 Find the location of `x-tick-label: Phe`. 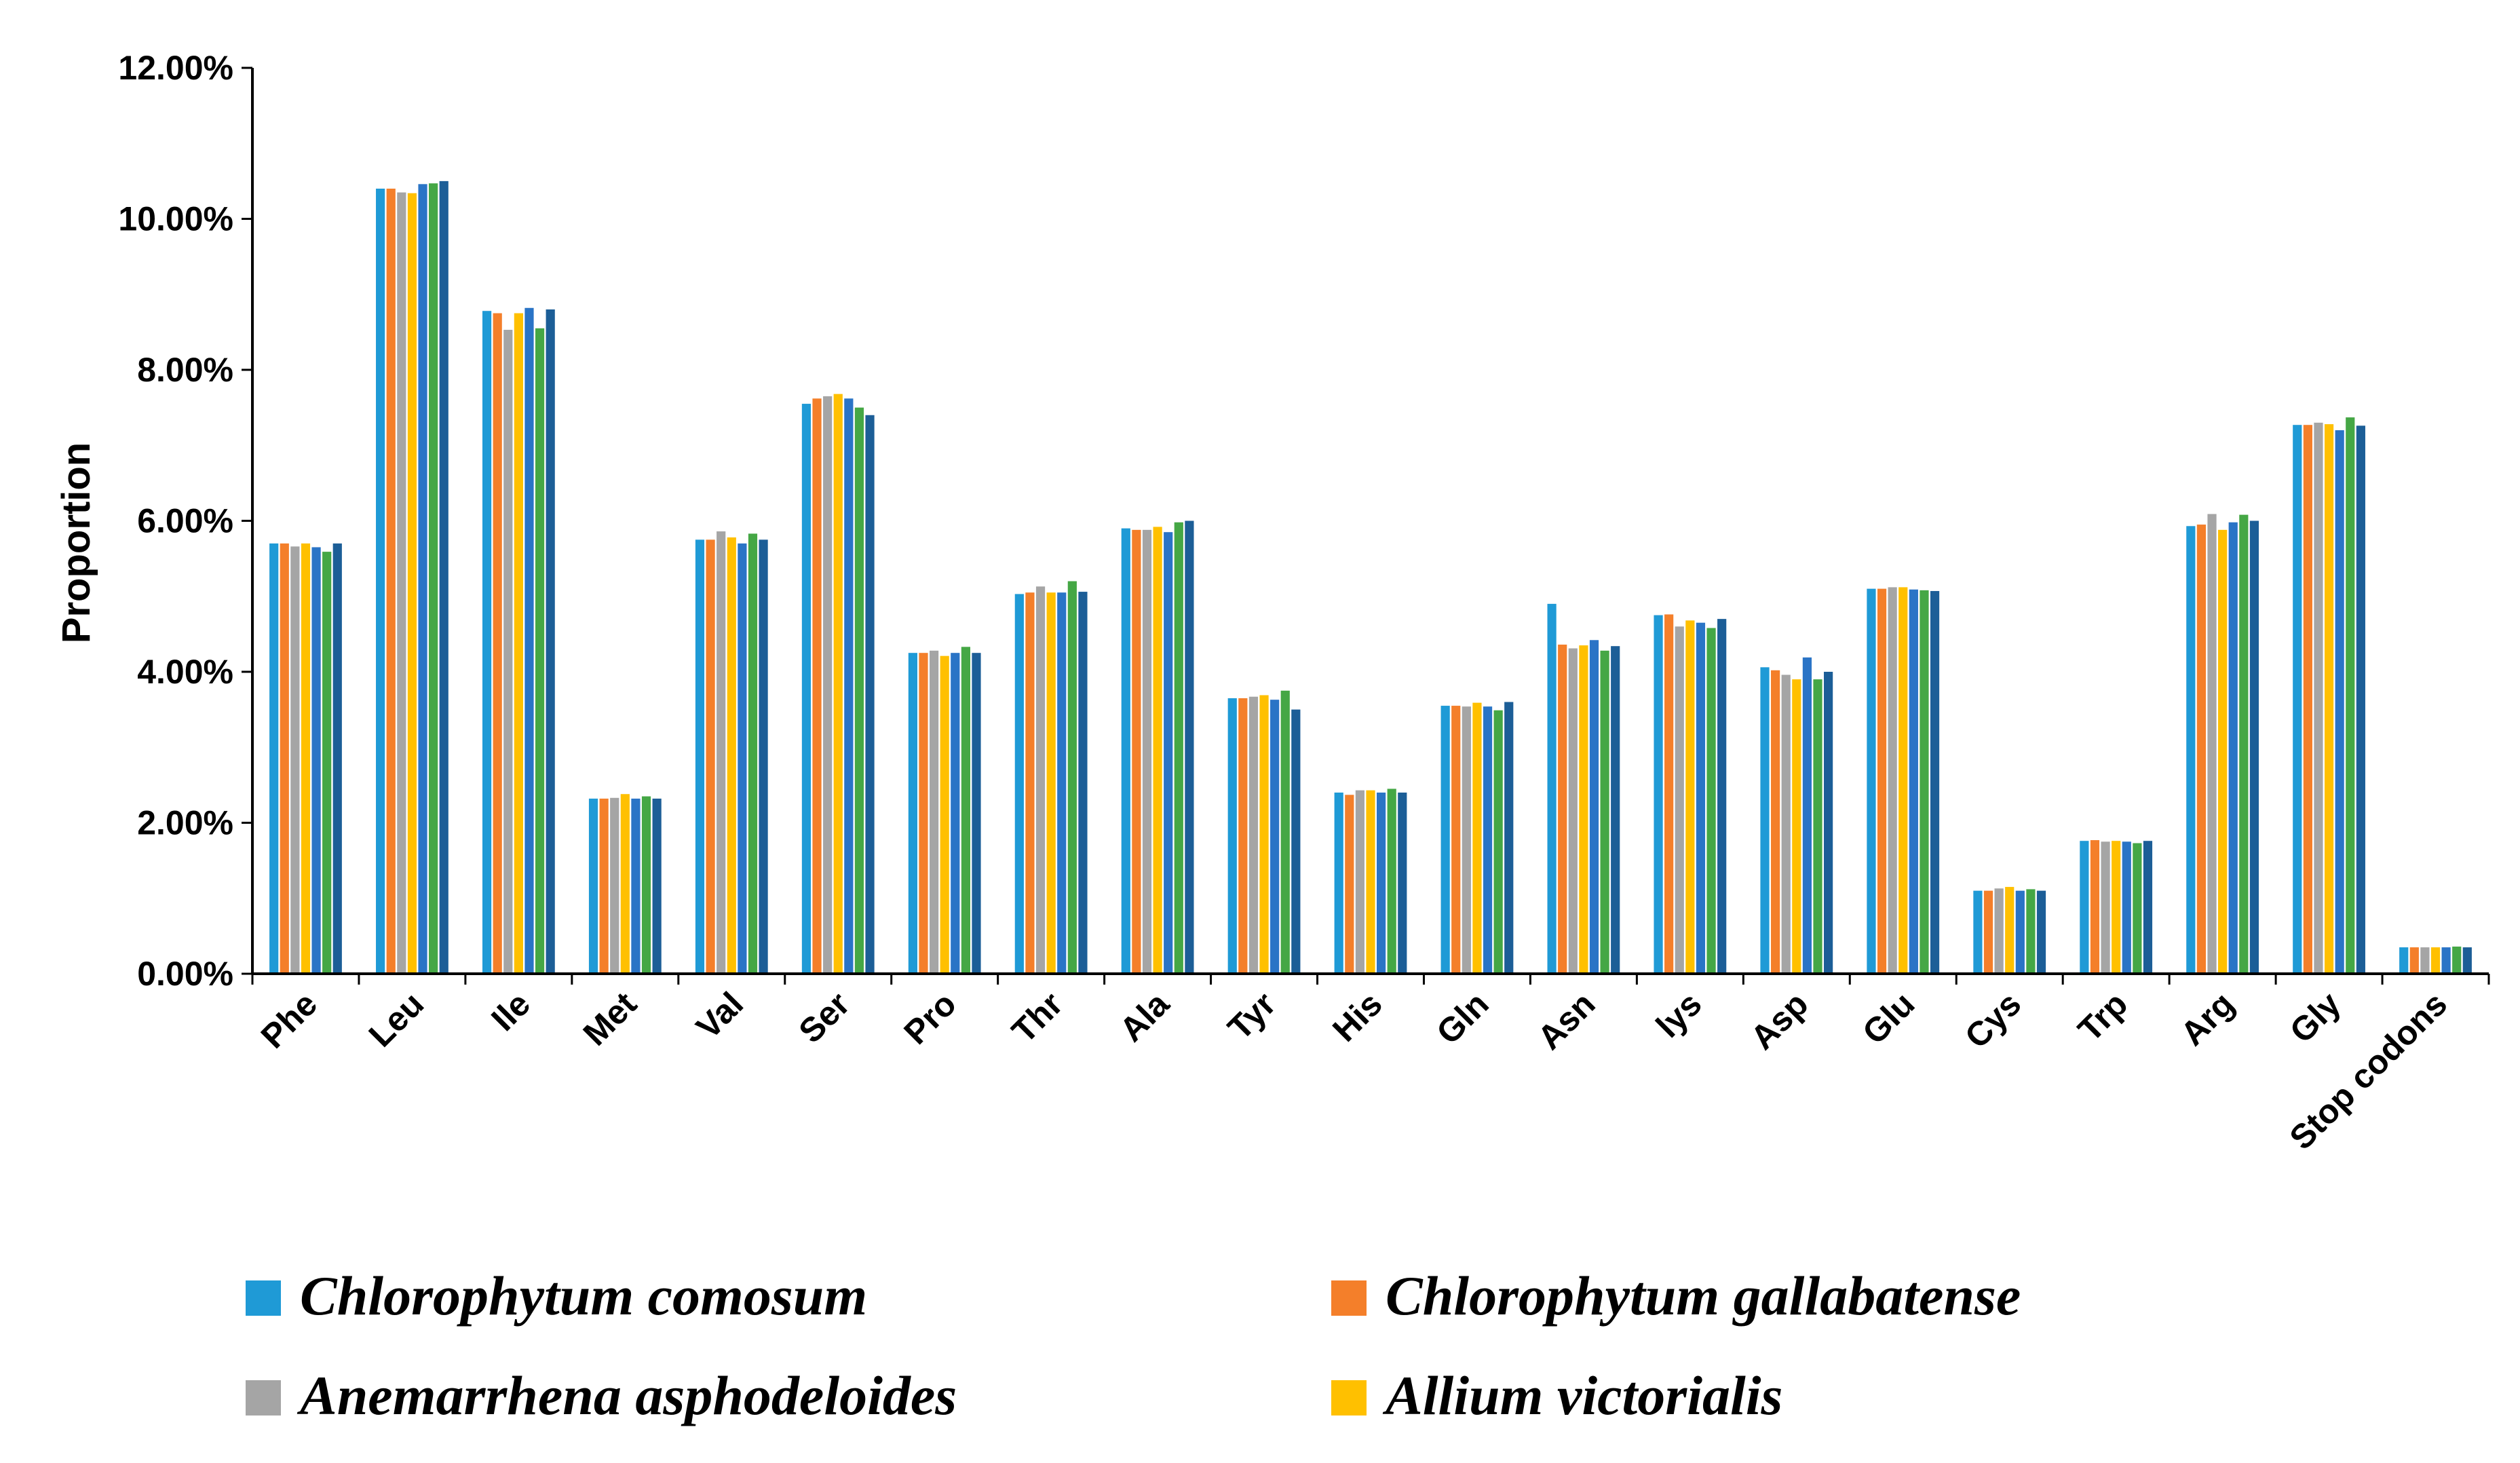

x-tick-label: Phe is located at coordinates (289, 1020).